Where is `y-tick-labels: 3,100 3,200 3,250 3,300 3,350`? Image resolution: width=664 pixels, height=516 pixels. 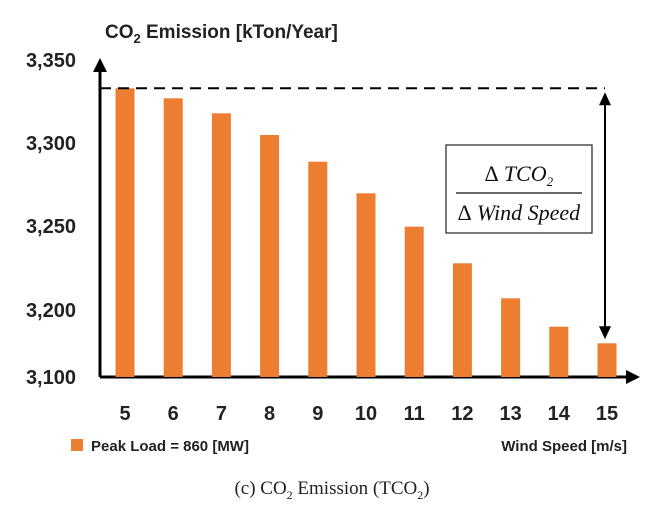
y-tick-labels: 3,100 3,200 3,250 3,300 3,350 is located at coordinates (51, 219).